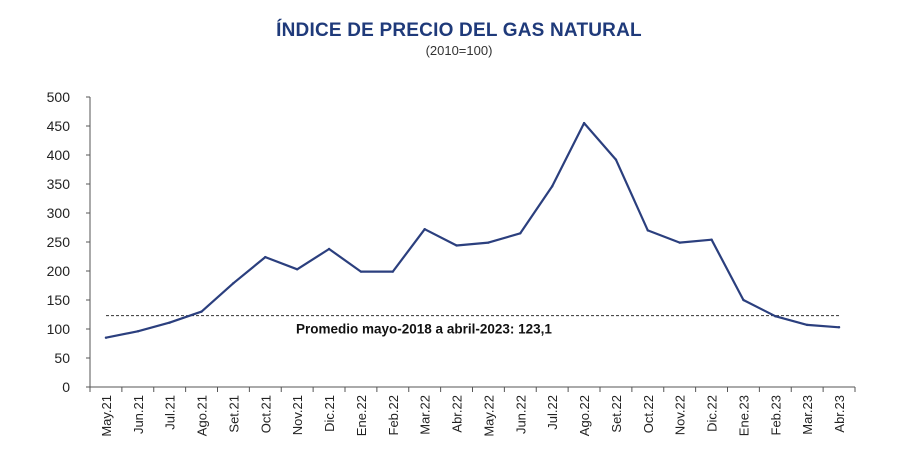 The image size is (899, 460). What do you see at coordinates (616, 414) in the screenshot?
I see `x-tick-label: Set.22` at bounding box center [616, 414].